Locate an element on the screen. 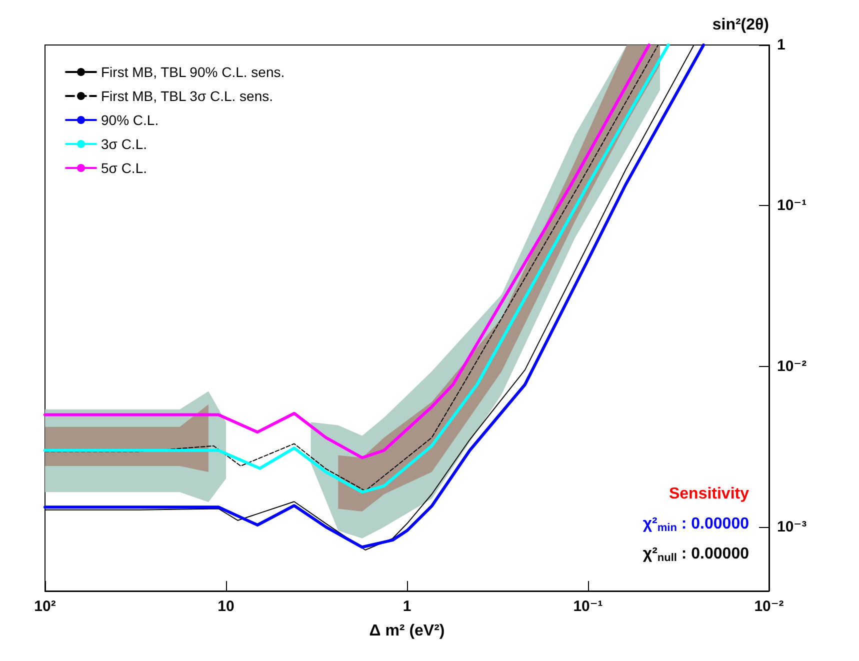  y-axis-title: sin²(2θ) is located at coordinates (740, 25).